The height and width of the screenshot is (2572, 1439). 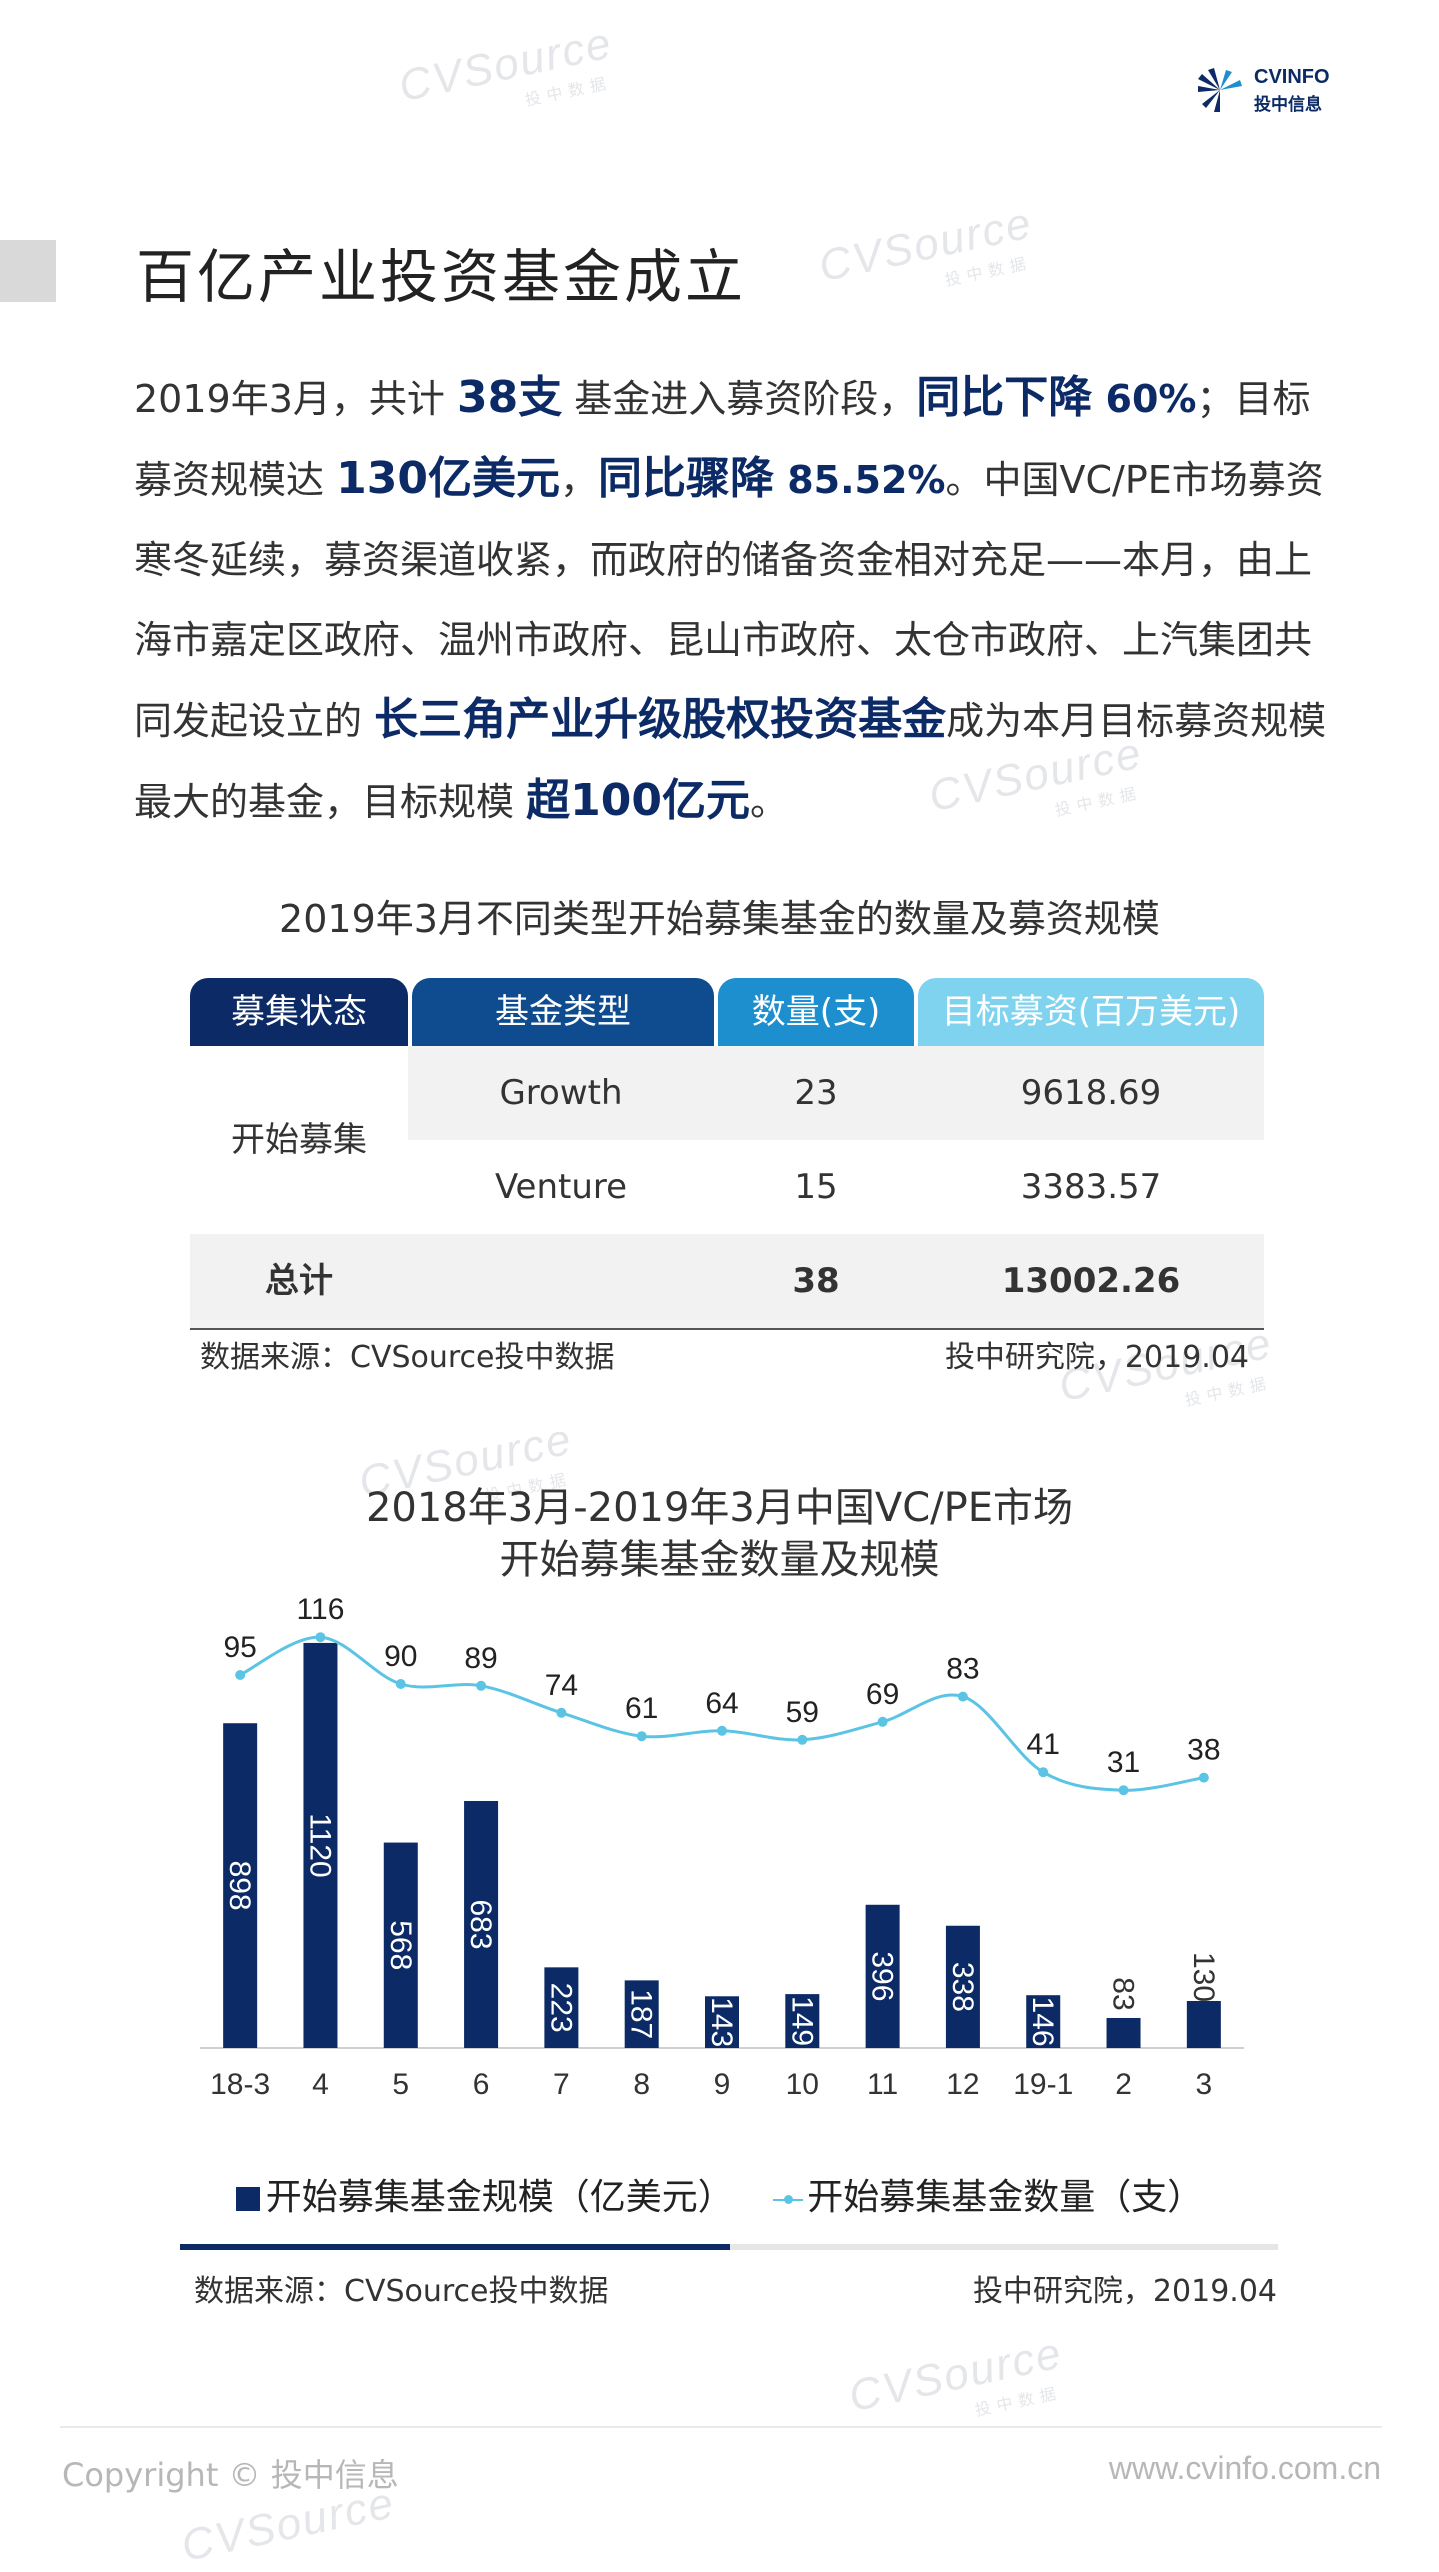 I want to click on table-header-count: 数量(支), so click(x=816, y=1012).